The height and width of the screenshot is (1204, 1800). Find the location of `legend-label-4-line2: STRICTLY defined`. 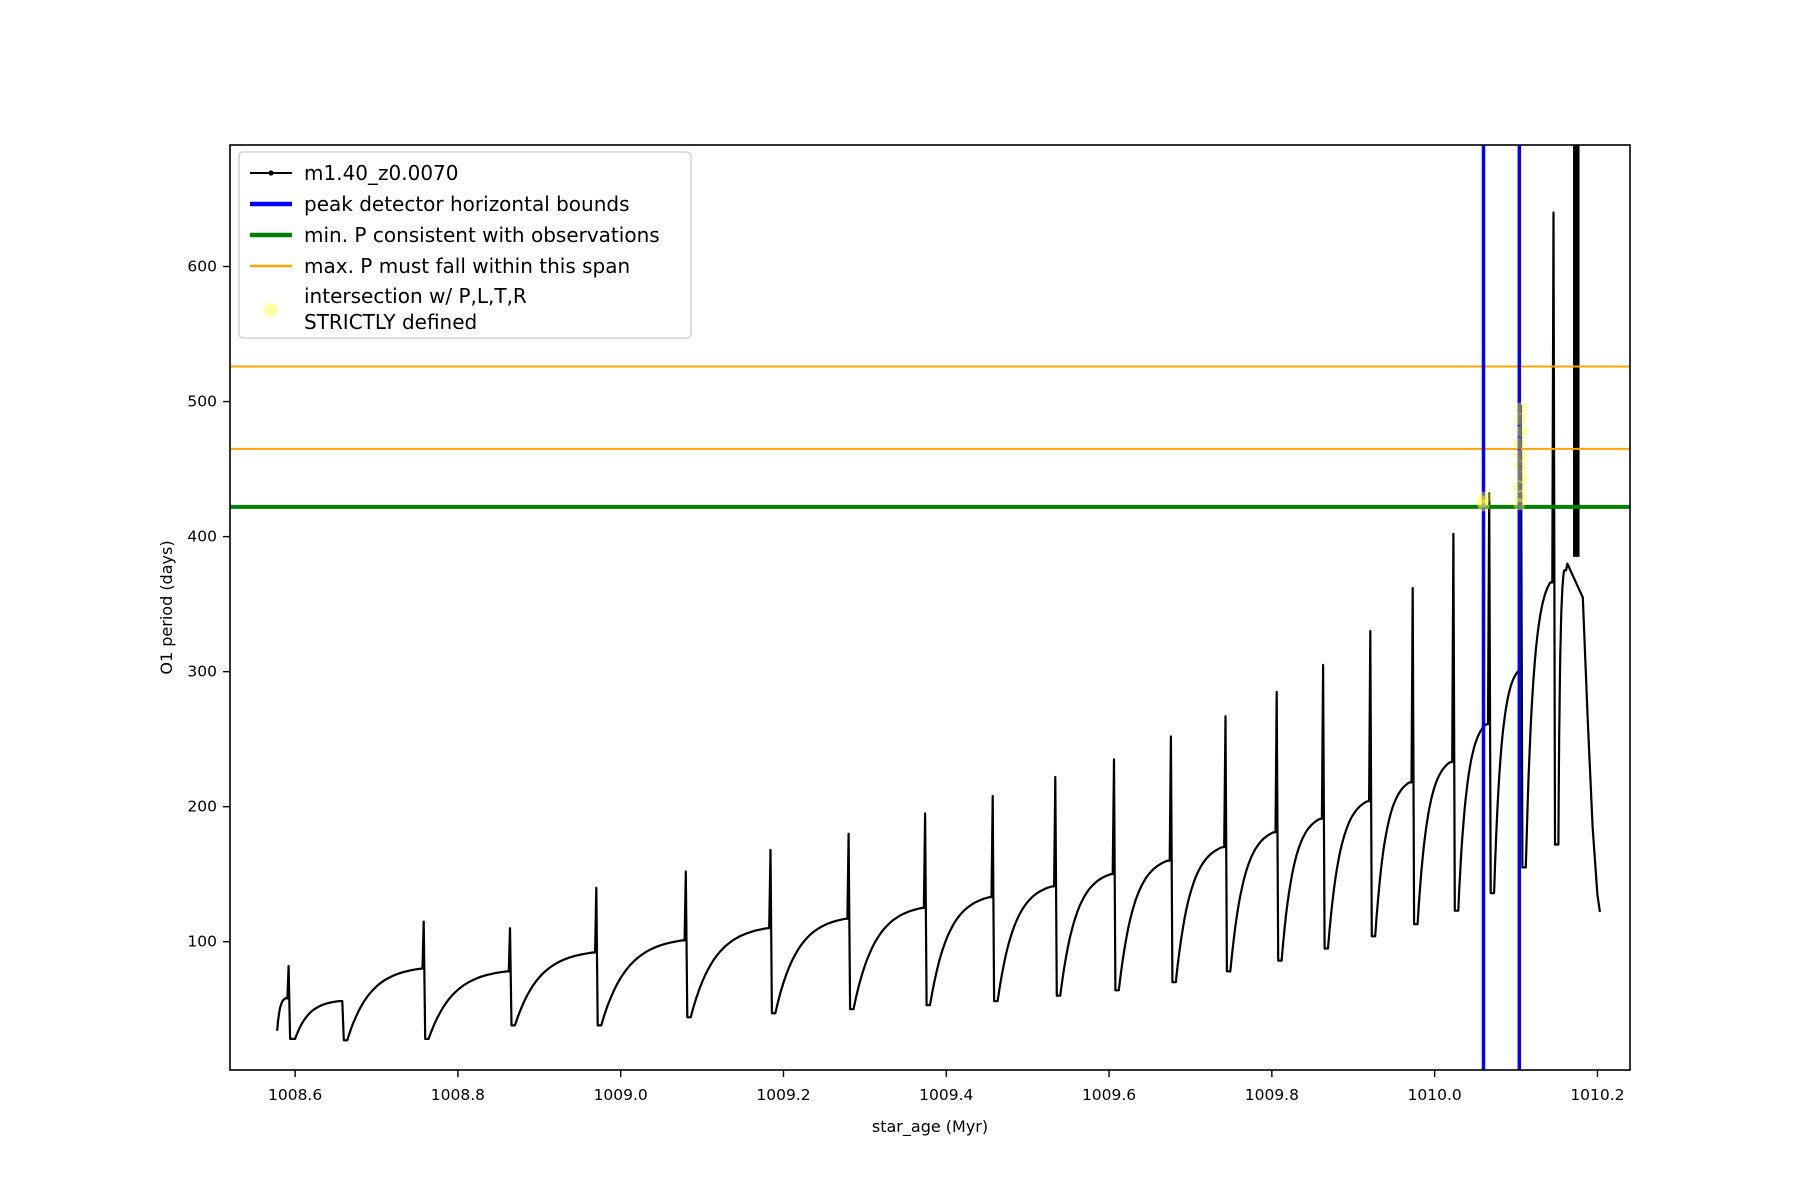

legend-label-4-line2: STRICTLY defined is located at coordinates (390, 322).